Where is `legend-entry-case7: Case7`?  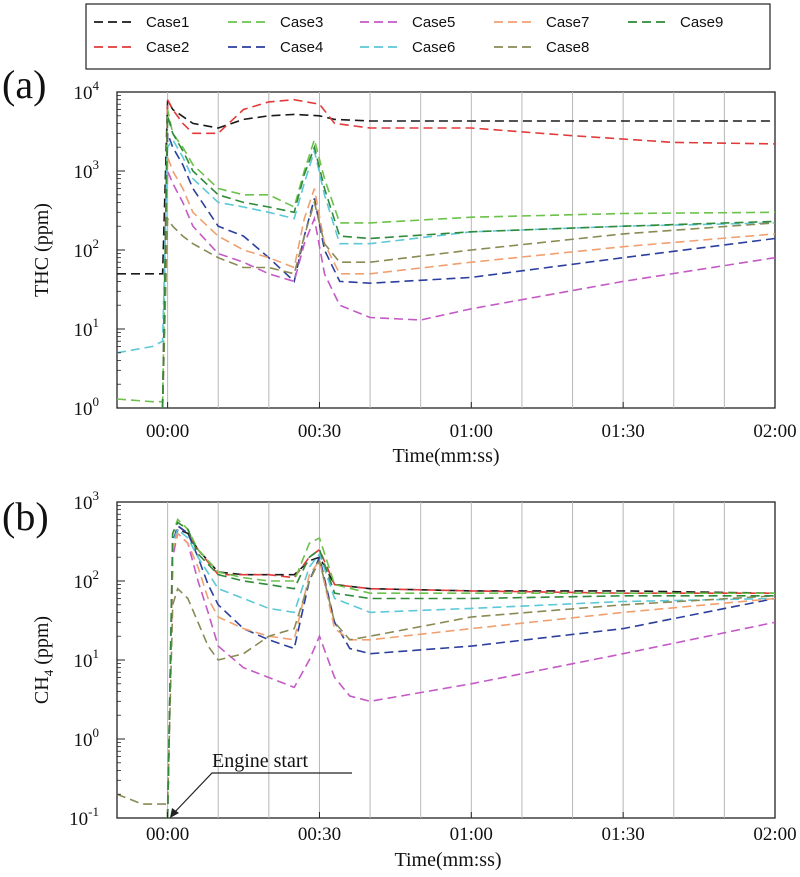 legend-entry-case7: Case7 is located at coordinates (541, 22).